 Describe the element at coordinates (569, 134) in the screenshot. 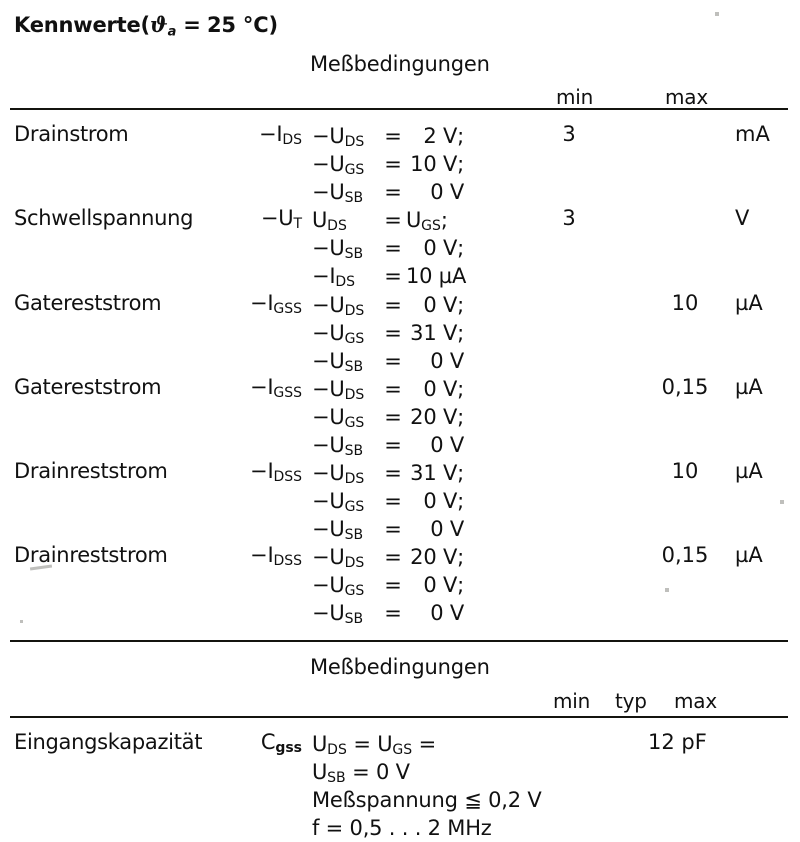

I see `value-min: 3` at that location.